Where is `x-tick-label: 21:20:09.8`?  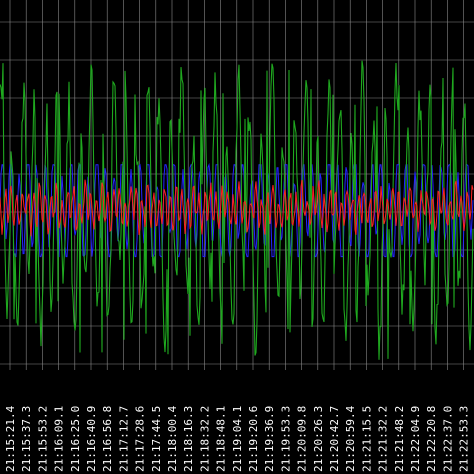
x-tick-label: 21:20:09.8 is located at coordinates (302, 439).